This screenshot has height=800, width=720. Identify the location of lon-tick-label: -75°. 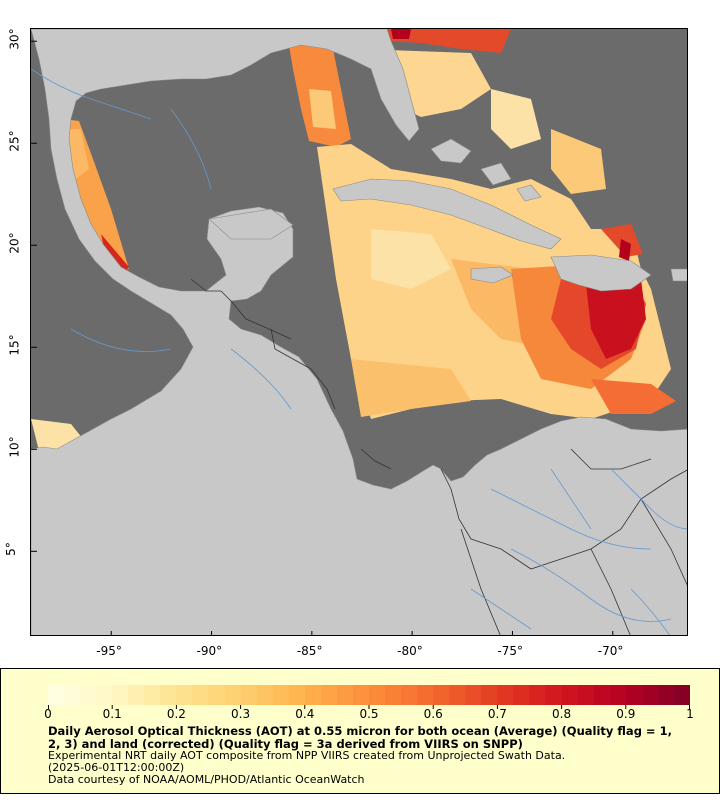
(510, 651).